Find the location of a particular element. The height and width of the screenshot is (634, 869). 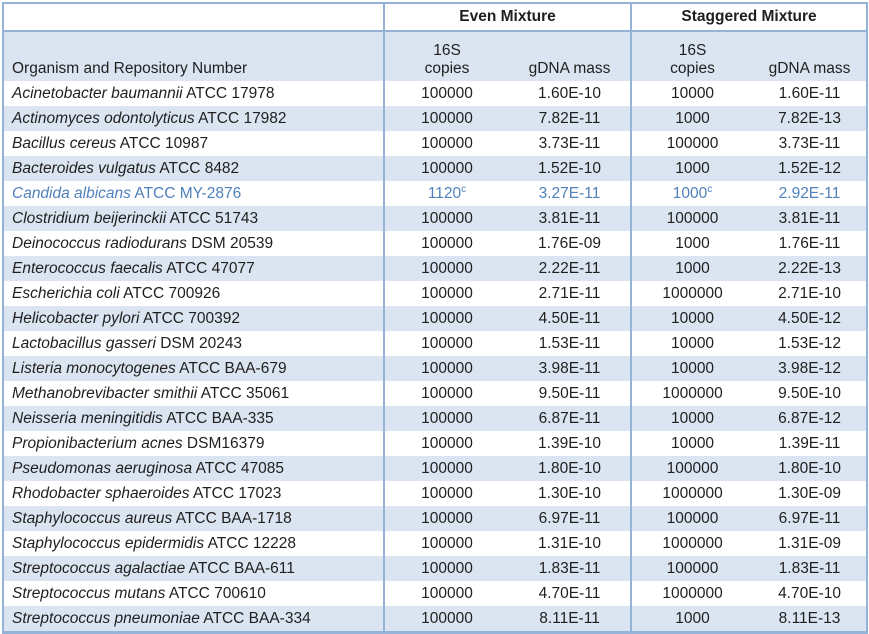

organism-name: Candida albicans is located at coordinates (71, 193).